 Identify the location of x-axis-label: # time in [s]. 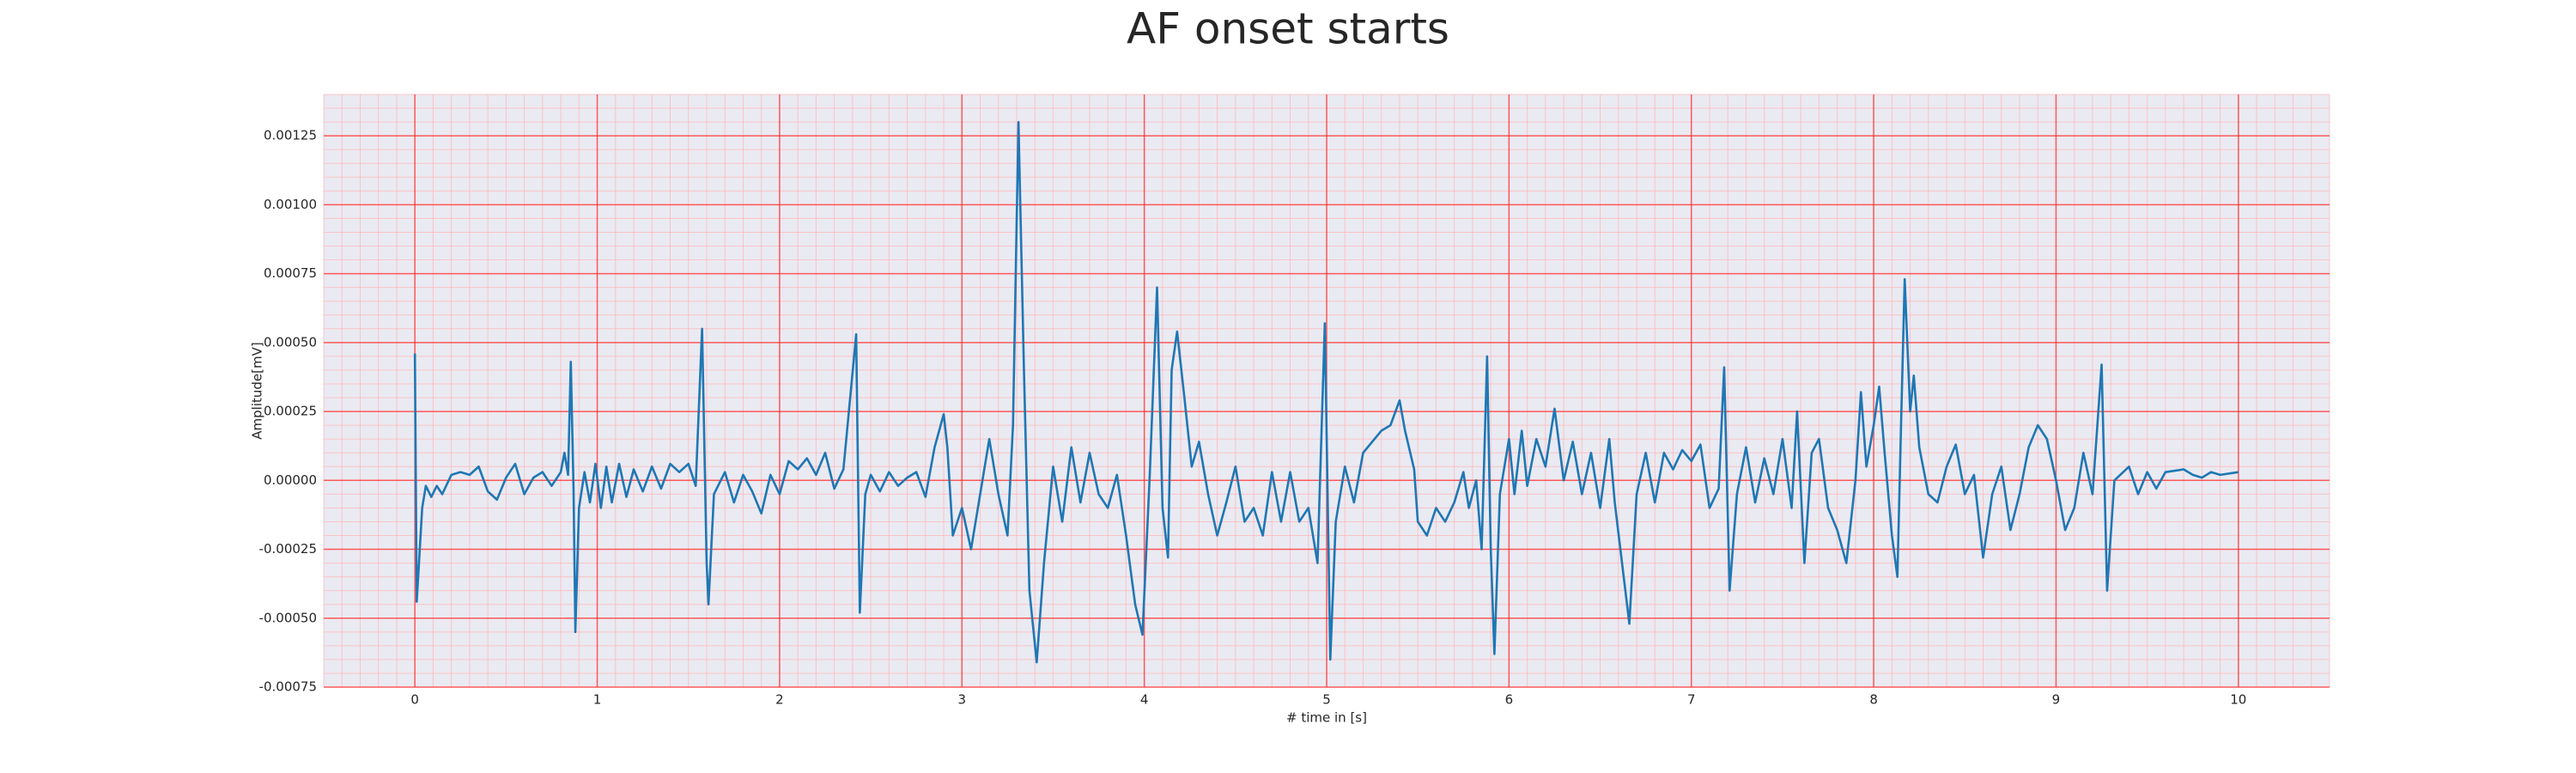
(1327, 718).